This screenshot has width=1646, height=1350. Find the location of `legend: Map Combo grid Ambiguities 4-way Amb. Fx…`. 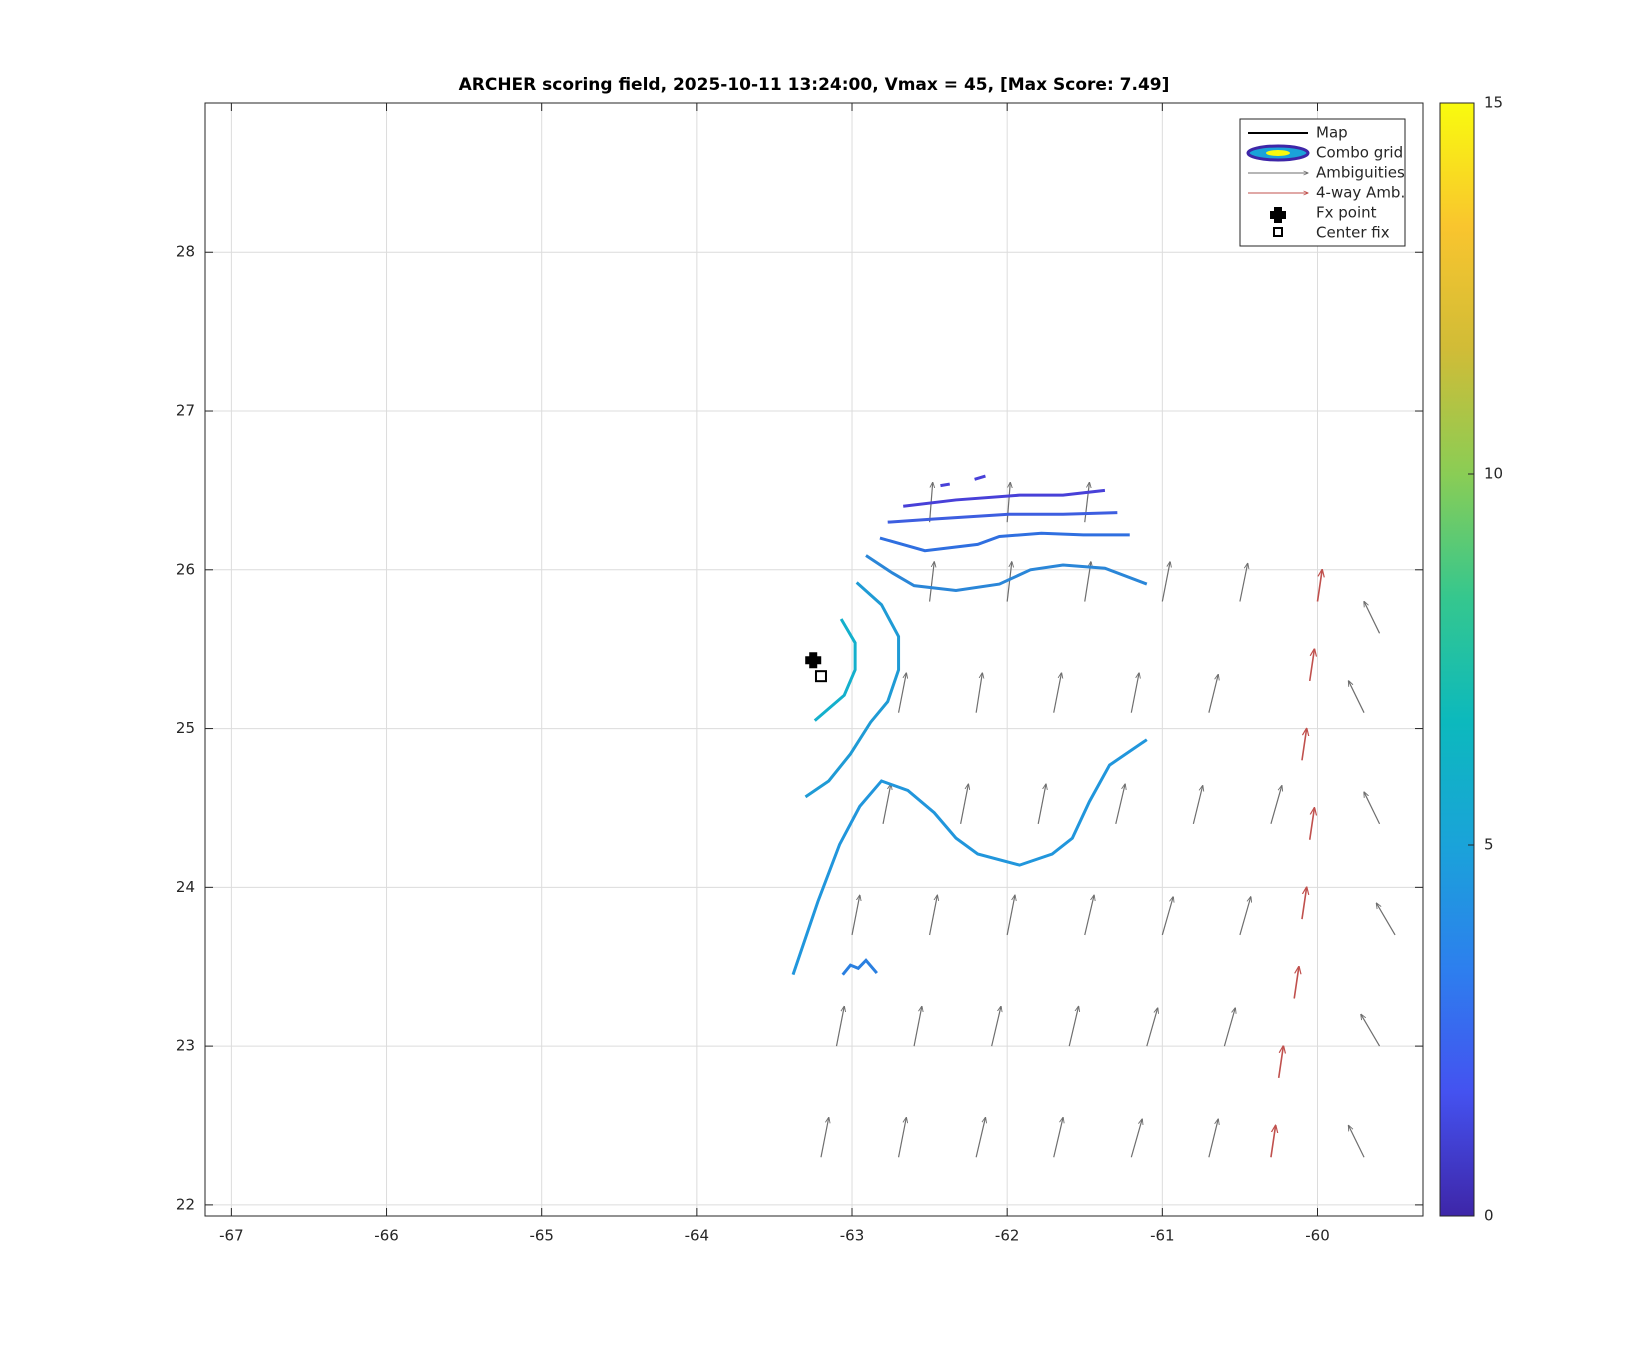

legend: Map Combo grid Ambiguities 4-way Amb. Fx… is located at coordinates (1322, 182).